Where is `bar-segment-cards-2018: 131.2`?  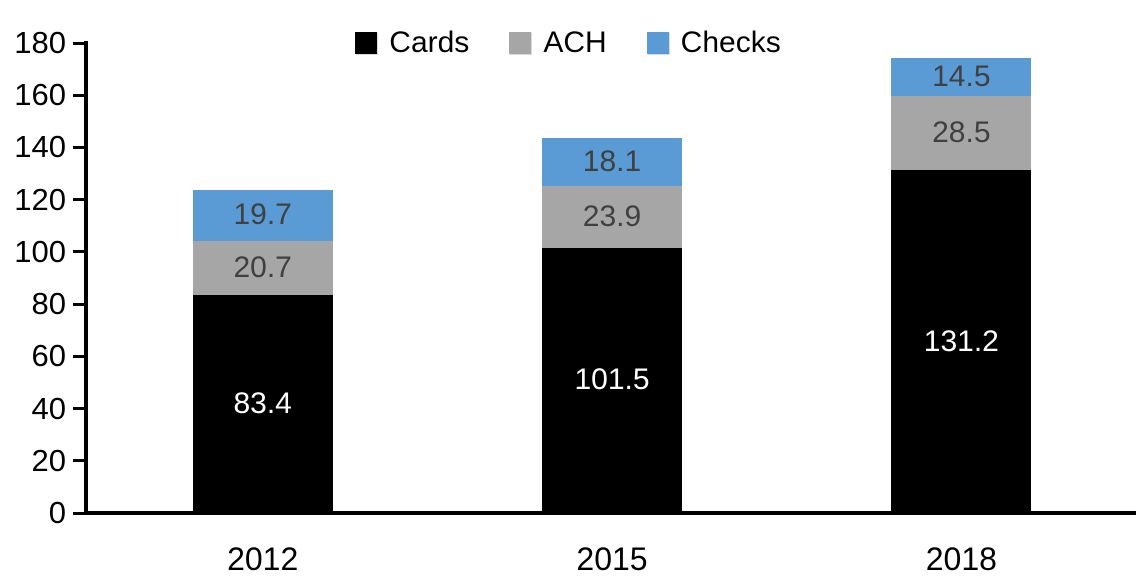
bar-segment-cards-2018: 131.2 is located at coordinates (961, 341).